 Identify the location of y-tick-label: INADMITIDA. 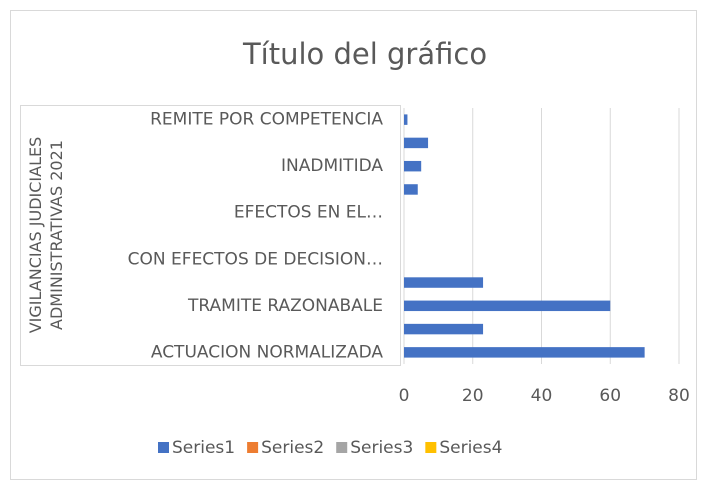
(332, 166).